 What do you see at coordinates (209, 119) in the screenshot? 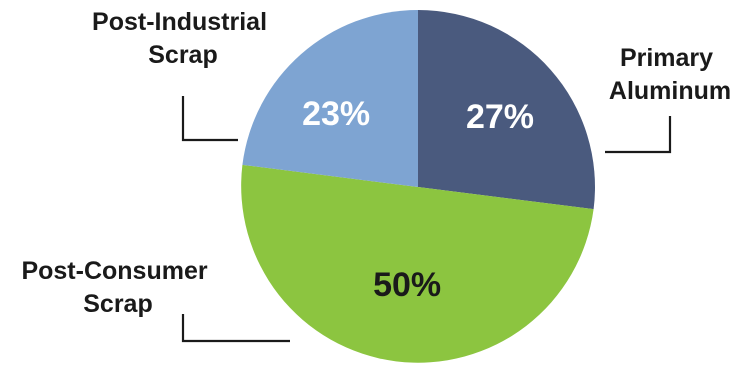
I see `leader-line-post-industrial-scrap` at bounding box center [209, 119].